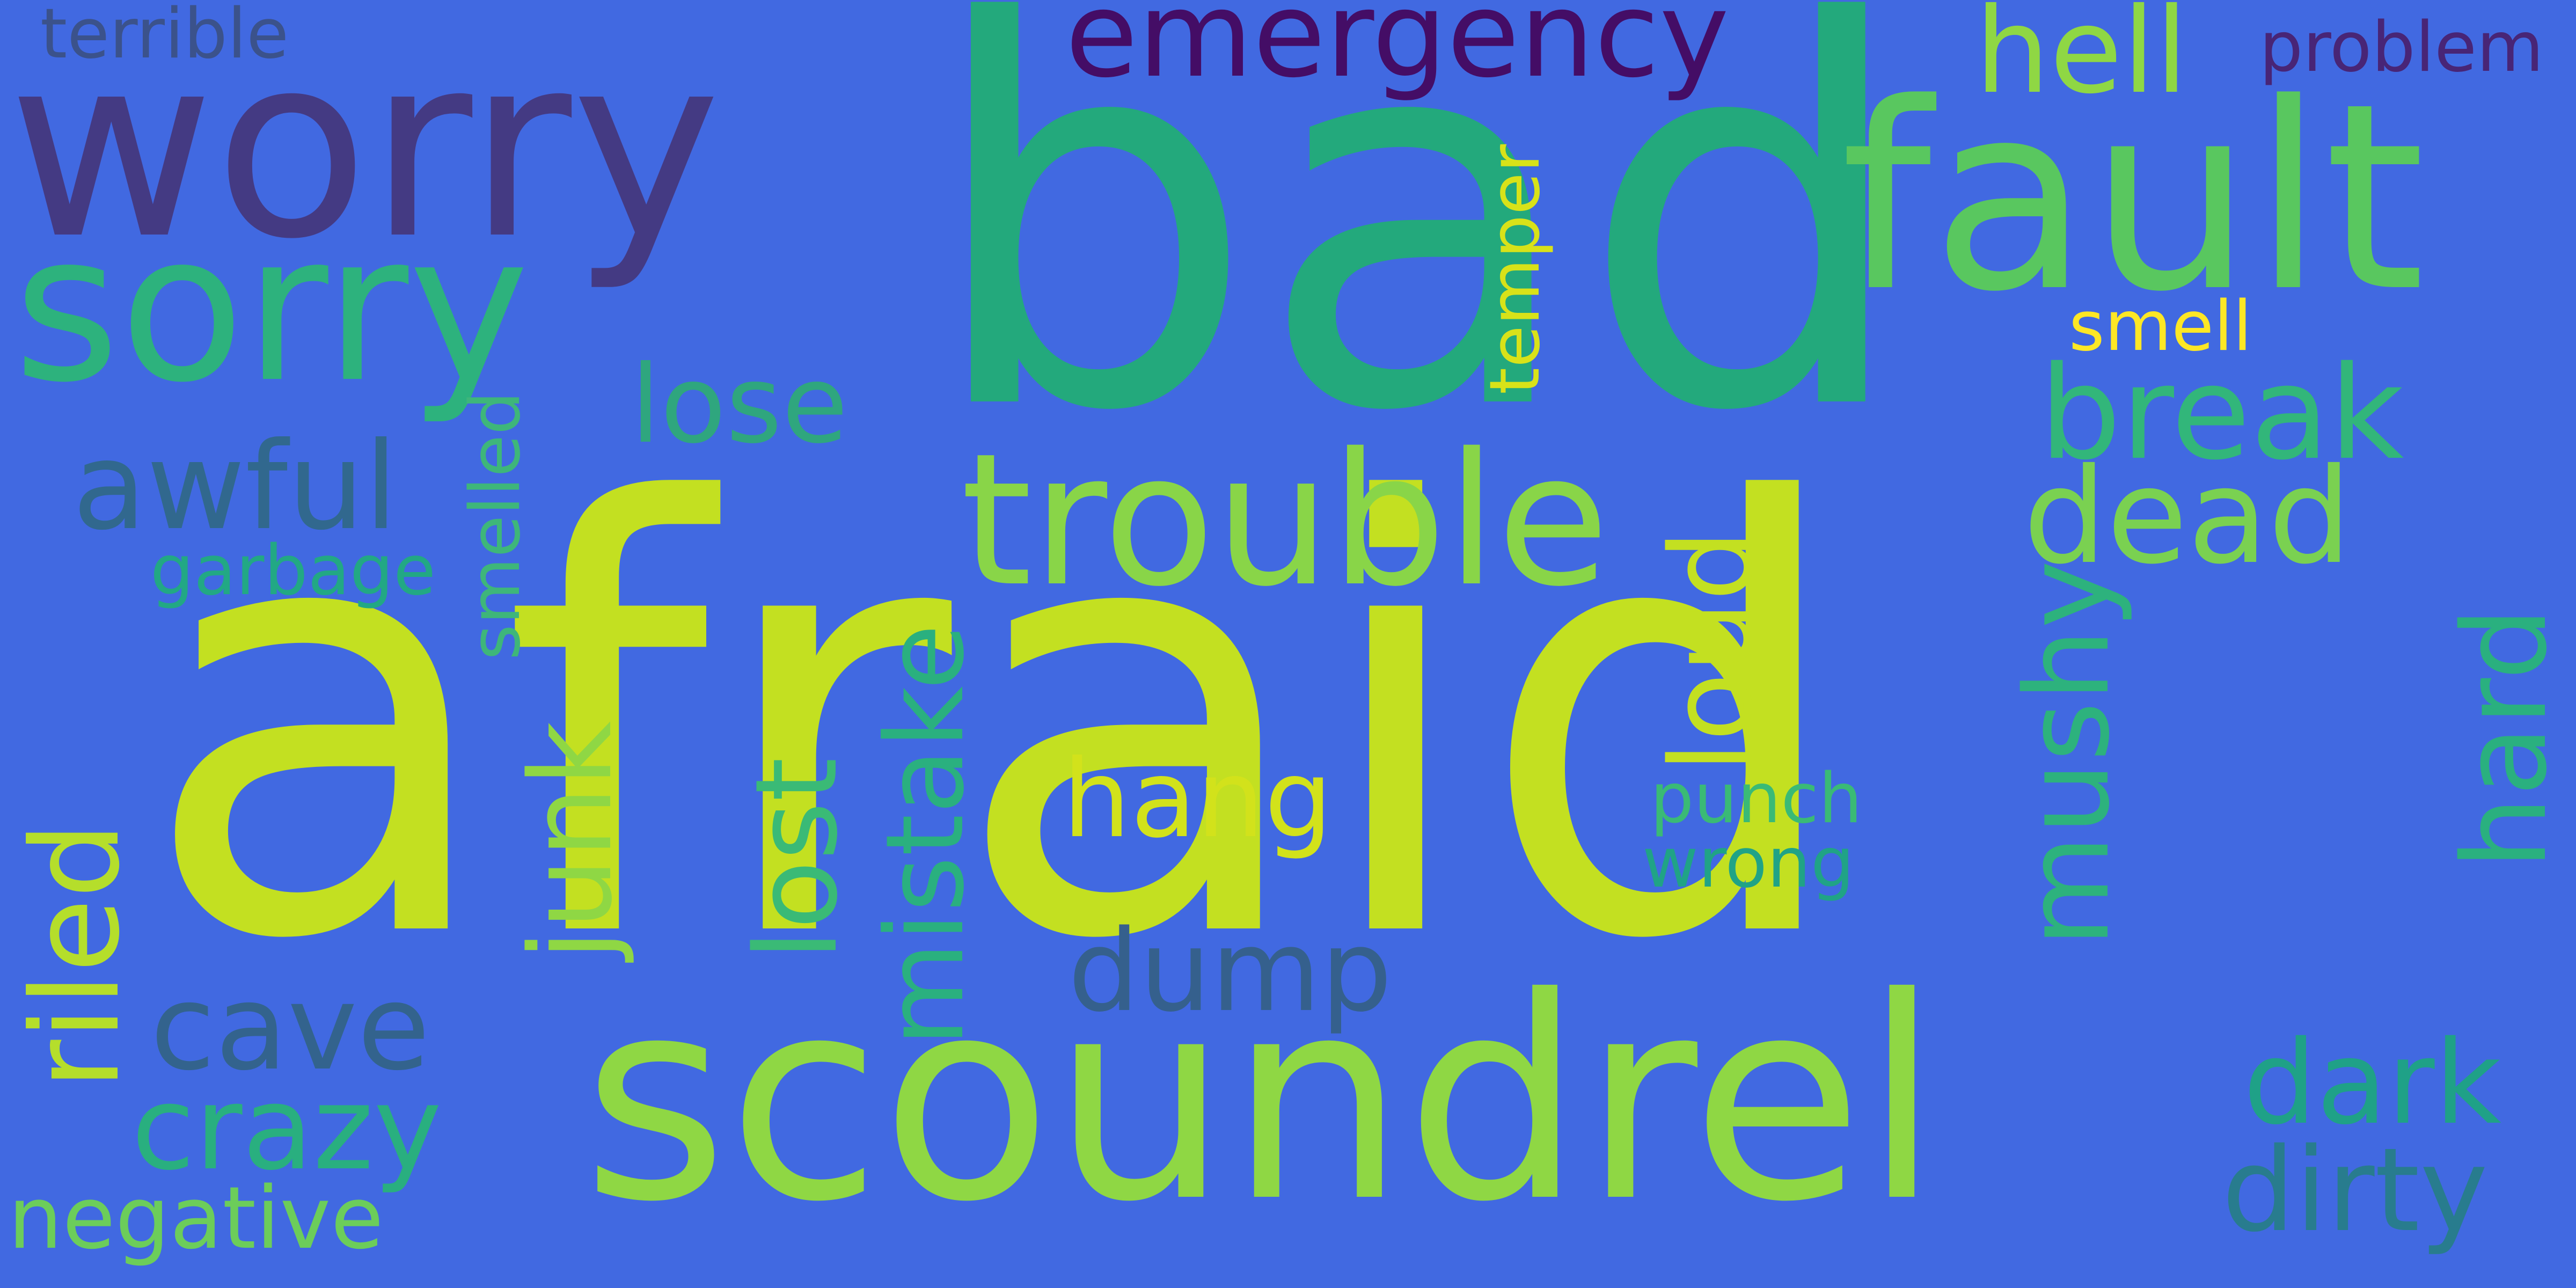 This screenshot has width=2576, height=1288. What do you see at coordinates (364, 147) in the screenshot?
I see `word-worry: worry` at bounding box center [364, 147].